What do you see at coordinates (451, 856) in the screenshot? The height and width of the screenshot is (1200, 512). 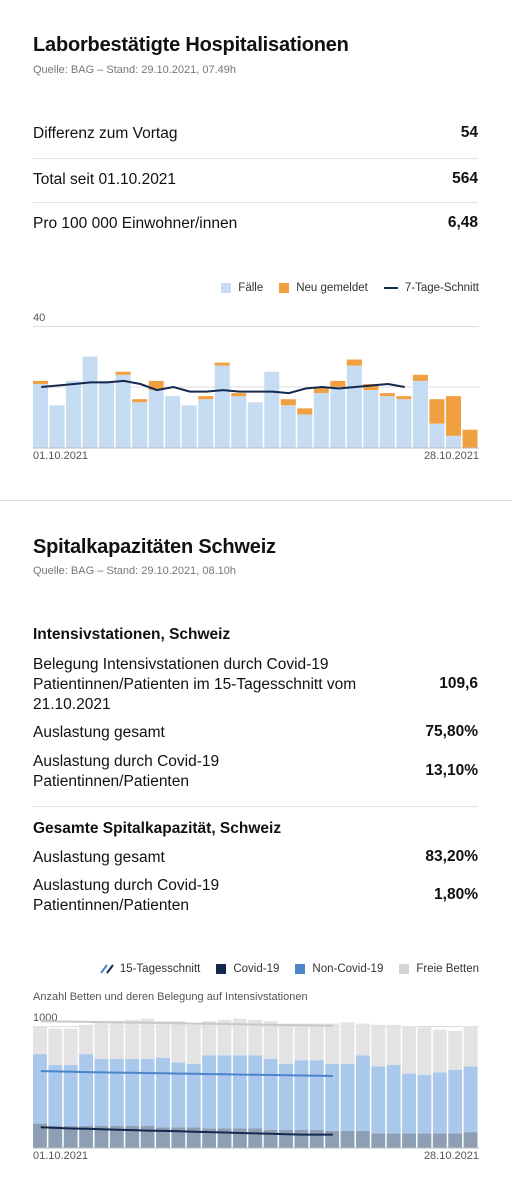 I see `row-value: 83,20%` at bounding box center [451, 856].